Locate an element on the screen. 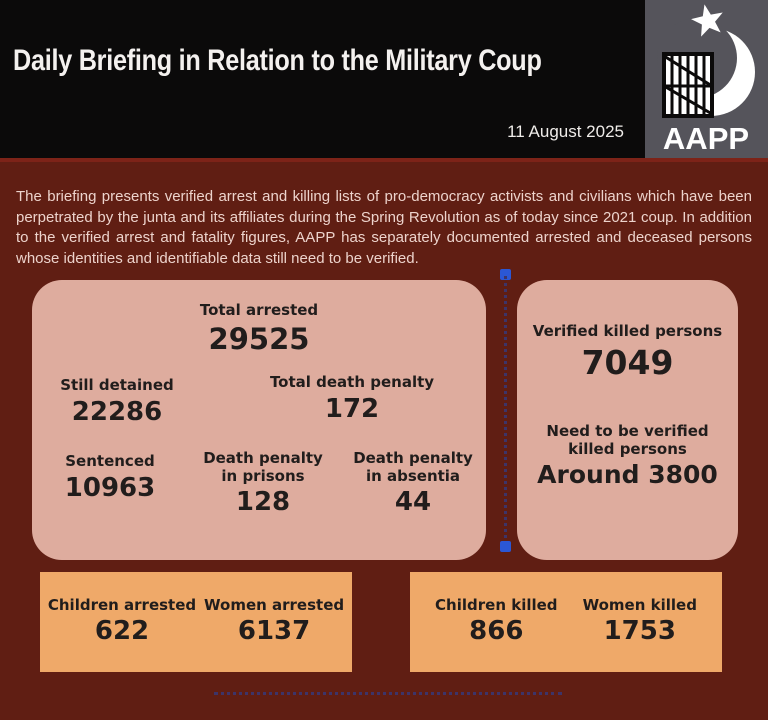 Image resolution: width=768 pixels, height=720 pixels. stat-children-killed: Children killed 866 is located at coordinates (496, 622).